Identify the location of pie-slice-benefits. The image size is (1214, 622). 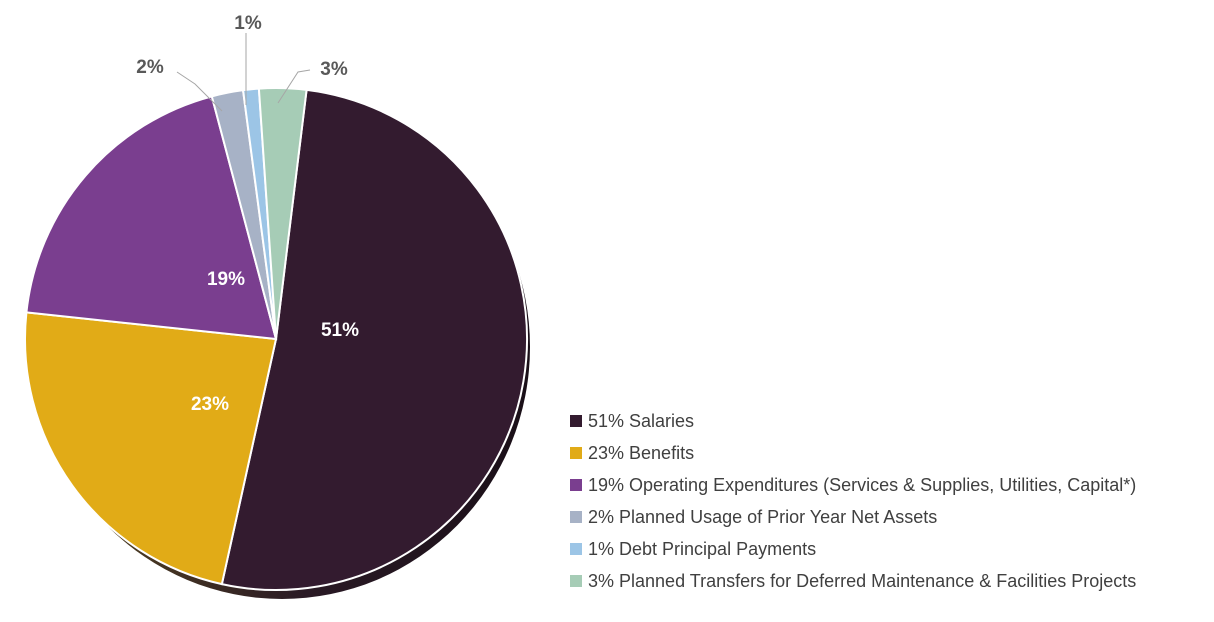
(151, 448).